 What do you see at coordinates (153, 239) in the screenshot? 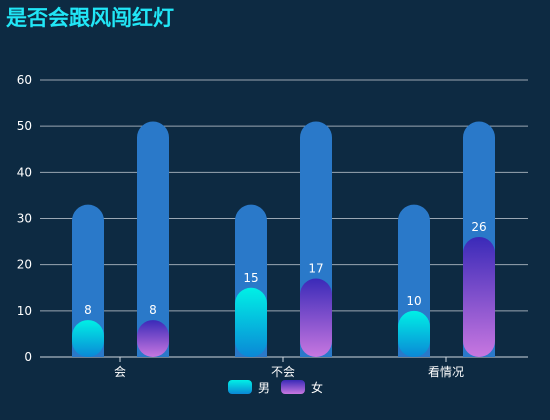
I see `bar-track-female` at bounding box center [153, 239].